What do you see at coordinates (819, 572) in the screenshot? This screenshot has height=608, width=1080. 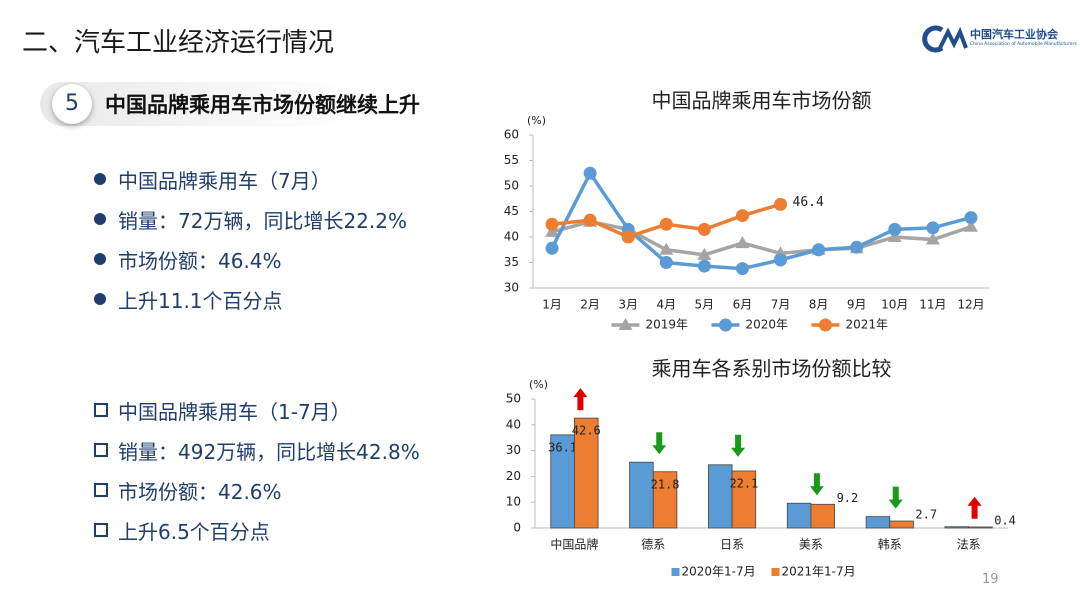 I see `legend-label: 2021年1-7月` at bounding box center [819, 572].